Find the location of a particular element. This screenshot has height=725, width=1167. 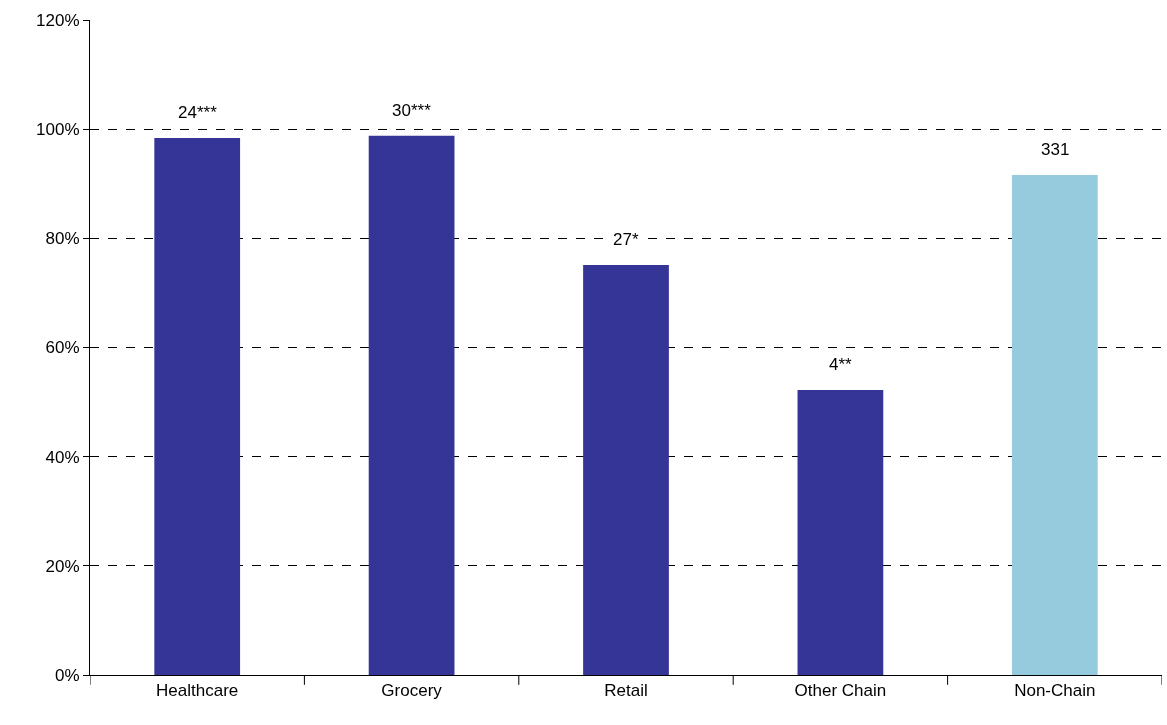

annotation: 27* is located at coordinates (626, 239).